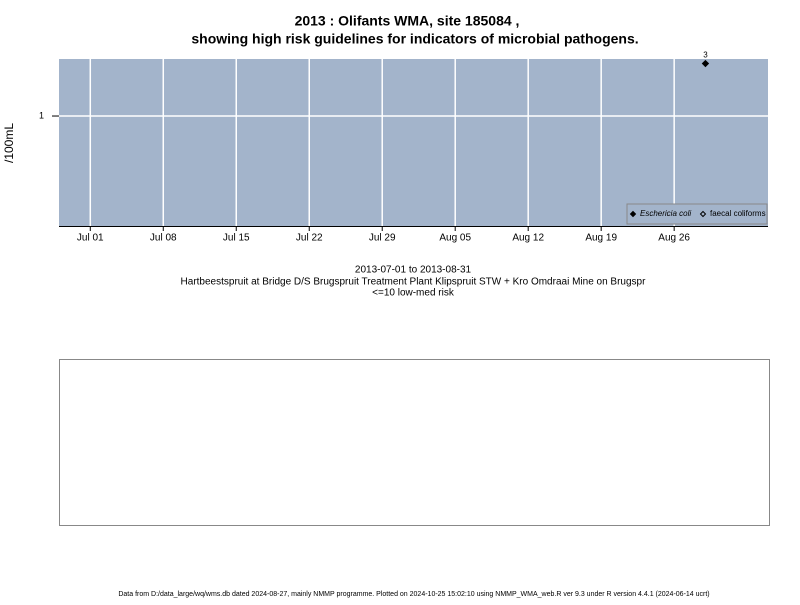  What do you see at coordinates (41, 115) in the screenshot?
I see `y-tick-label: 1` at bounding box center [41, 115].